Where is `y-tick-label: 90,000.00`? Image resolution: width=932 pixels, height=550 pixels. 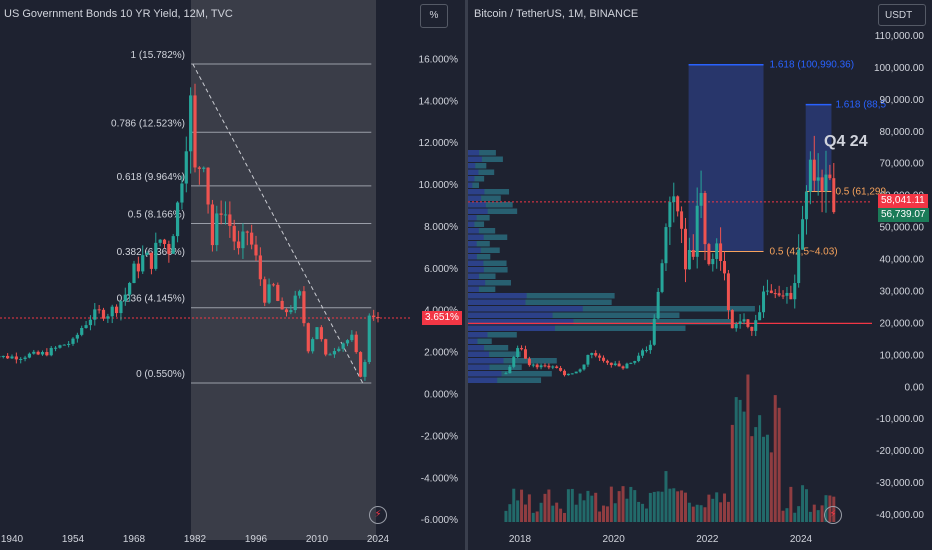
y-tick-label: 90,000.00 is located at coordinates (902, 100).